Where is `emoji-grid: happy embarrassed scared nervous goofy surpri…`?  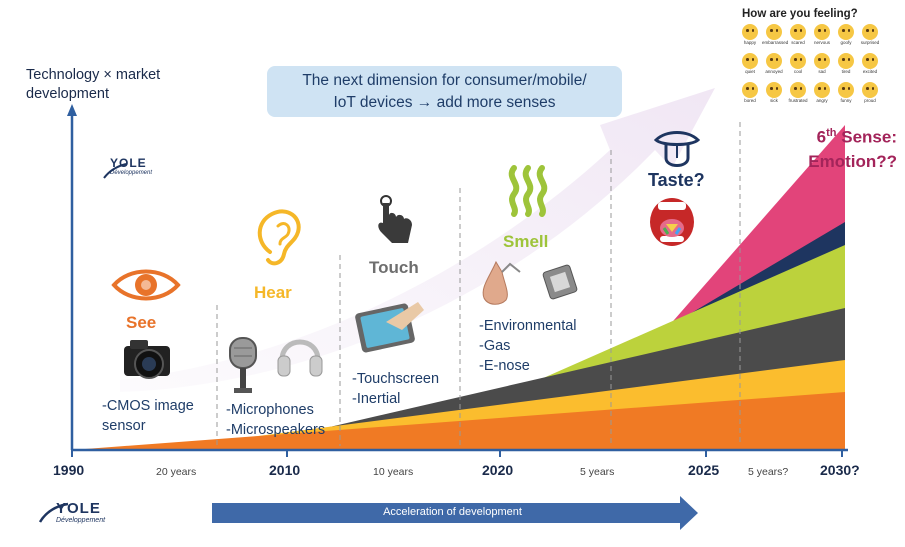 emoji-grid: happy embarrassed scared nervous goofy surpri… is located at coordinates (813, 69).